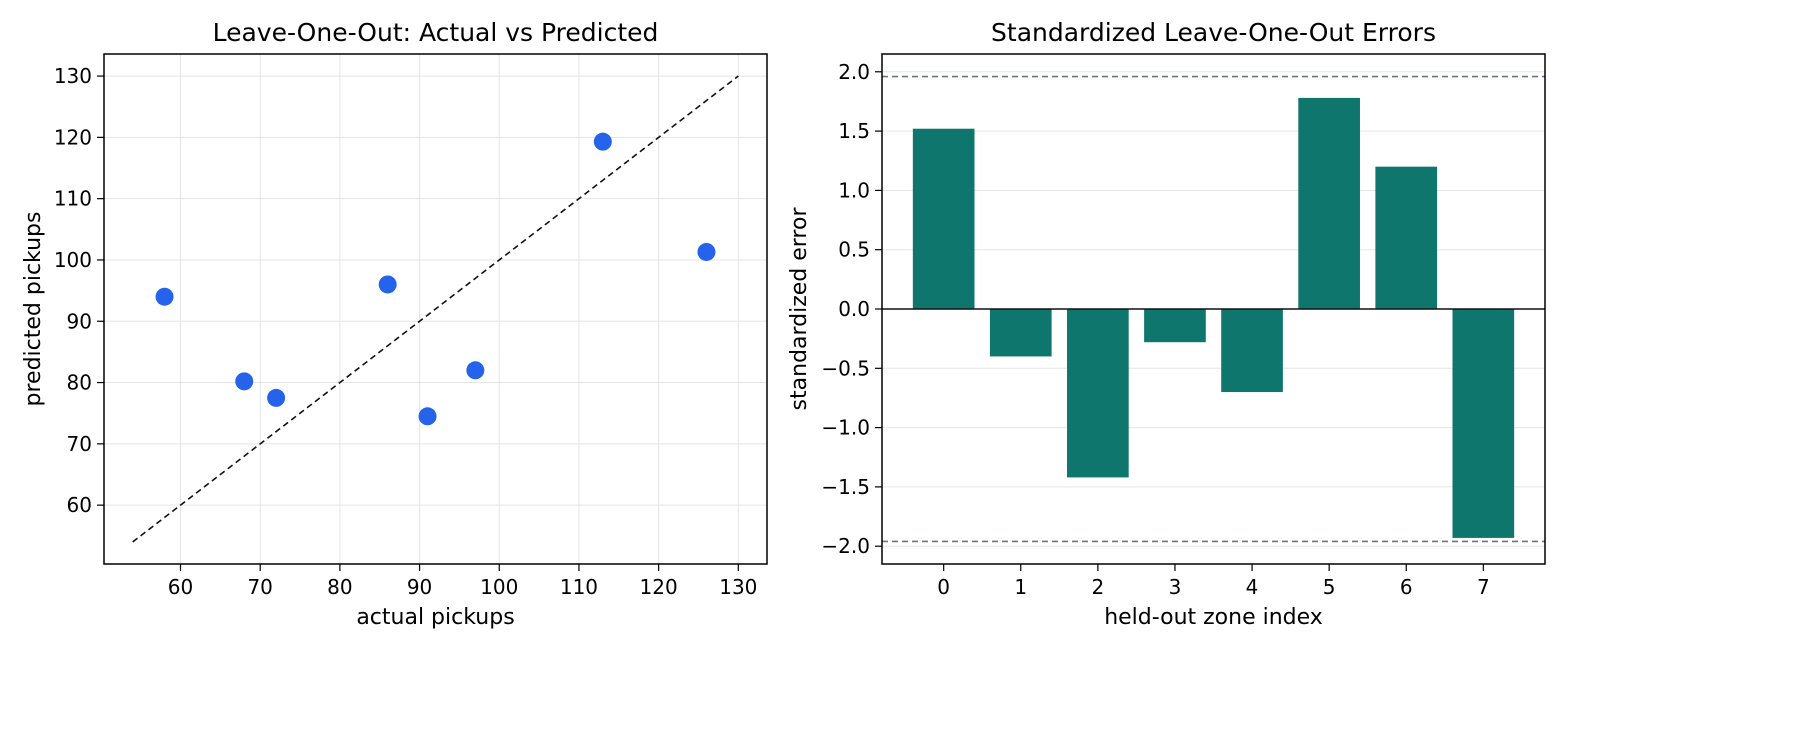 Image resolution: width=1802 pixels, height=748 pixels. Describe the element at coordinates (1406, 587) in the screenshot. I see `bar-x-tick-label: 6` at that location.